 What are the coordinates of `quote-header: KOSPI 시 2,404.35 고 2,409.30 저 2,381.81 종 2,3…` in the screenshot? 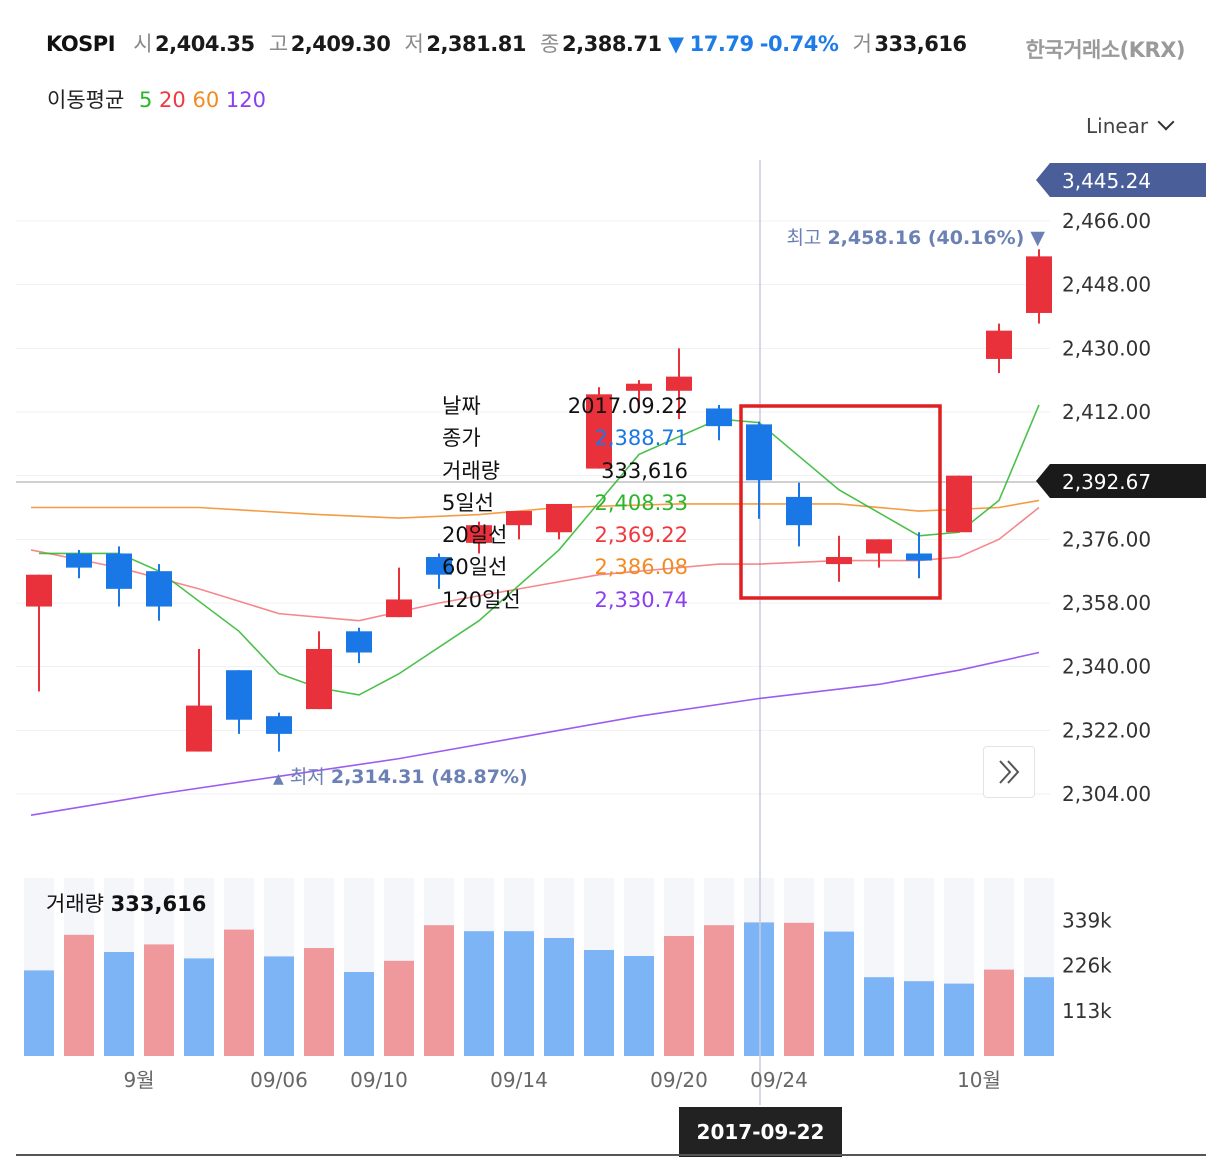 It's located at (506, 43).